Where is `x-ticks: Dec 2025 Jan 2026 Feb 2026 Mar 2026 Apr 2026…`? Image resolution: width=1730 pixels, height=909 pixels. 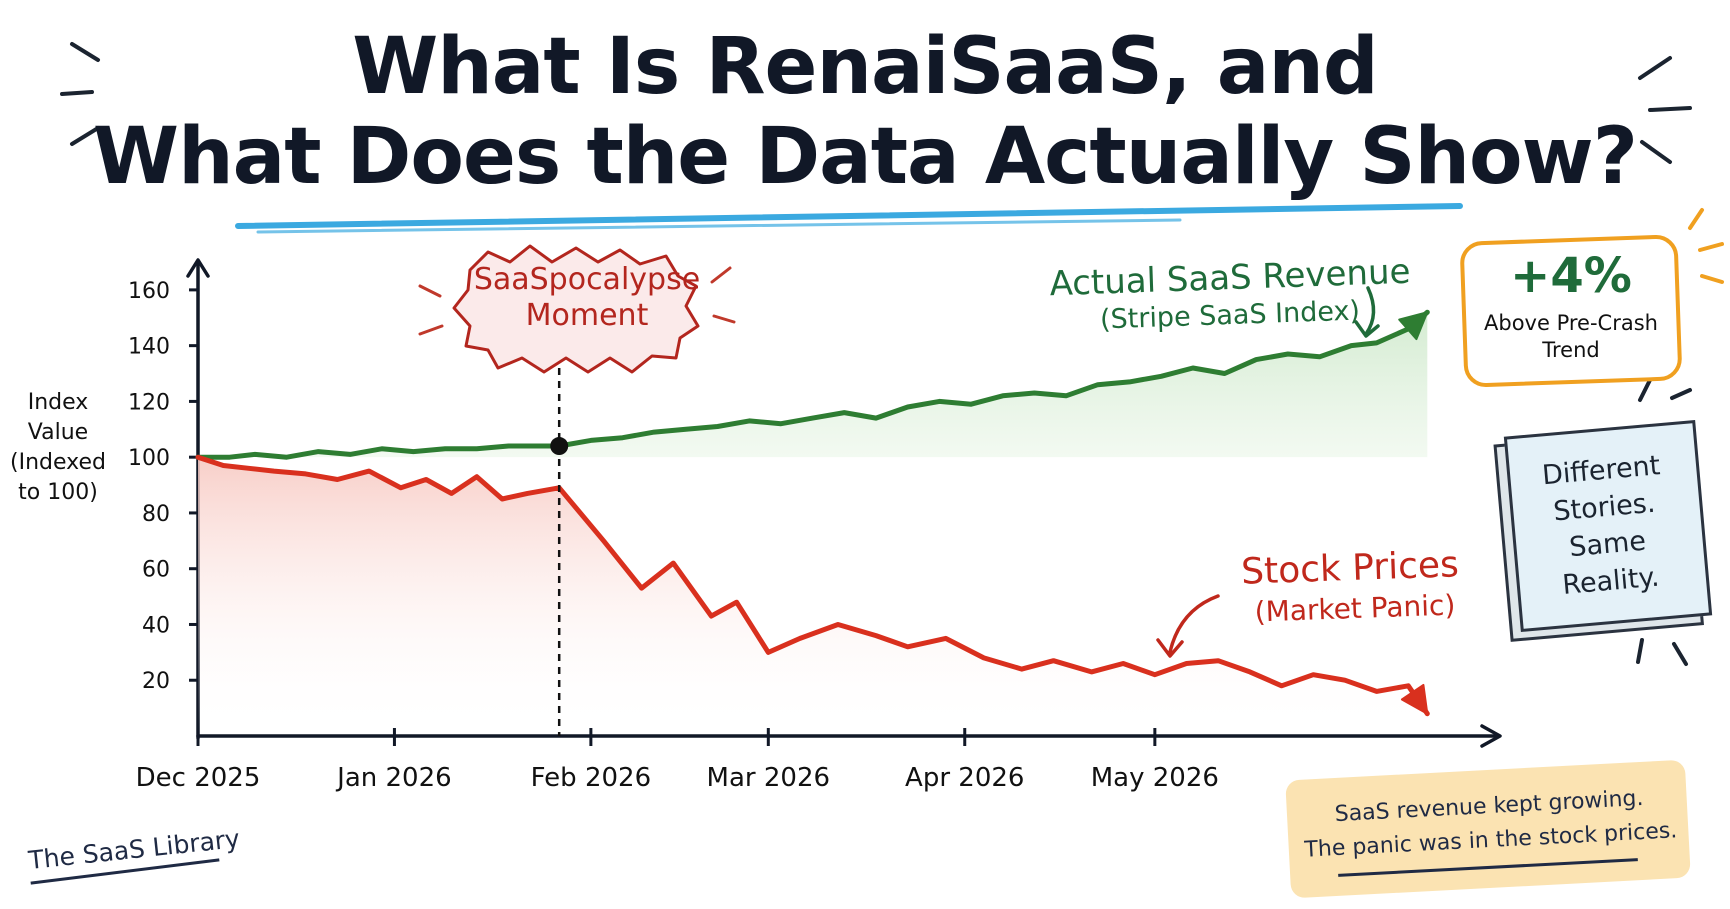 x-ticks: Dec 2025 Jan 2026 Feb 2026 Mar 2026 Apr 2026… is located at coordinates (677, 760).